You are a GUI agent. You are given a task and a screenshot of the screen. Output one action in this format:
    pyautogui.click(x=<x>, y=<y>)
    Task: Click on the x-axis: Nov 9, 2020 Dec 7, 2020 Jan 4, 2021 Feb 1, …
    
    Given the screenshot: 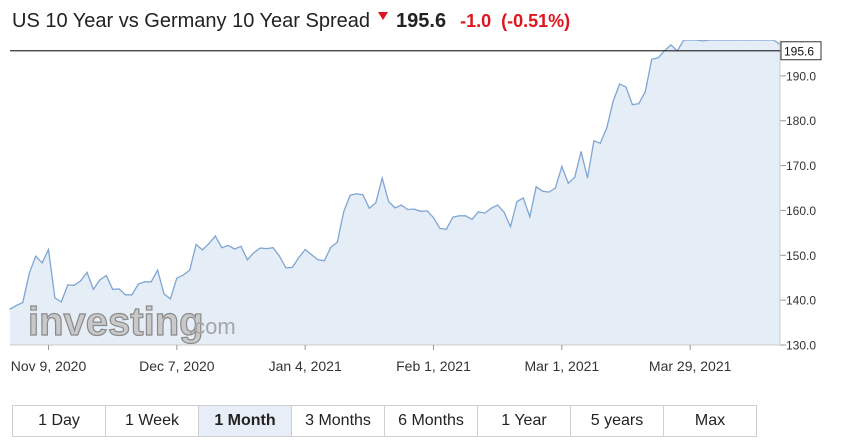 What is the action you would take?
    pyautogui.click(x=395, y=359)
    